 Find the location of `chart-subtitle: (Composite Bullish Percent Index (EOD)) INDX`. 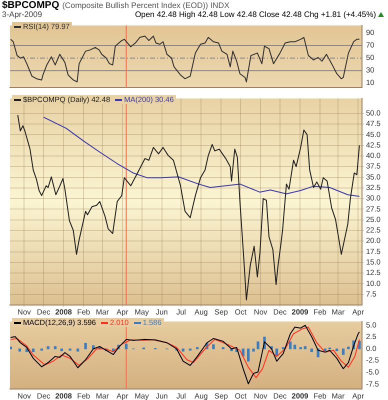

chart-subtitle: (Composite Bullish Percent Index (EOD)) INDX is located at coordinates (146, 5).